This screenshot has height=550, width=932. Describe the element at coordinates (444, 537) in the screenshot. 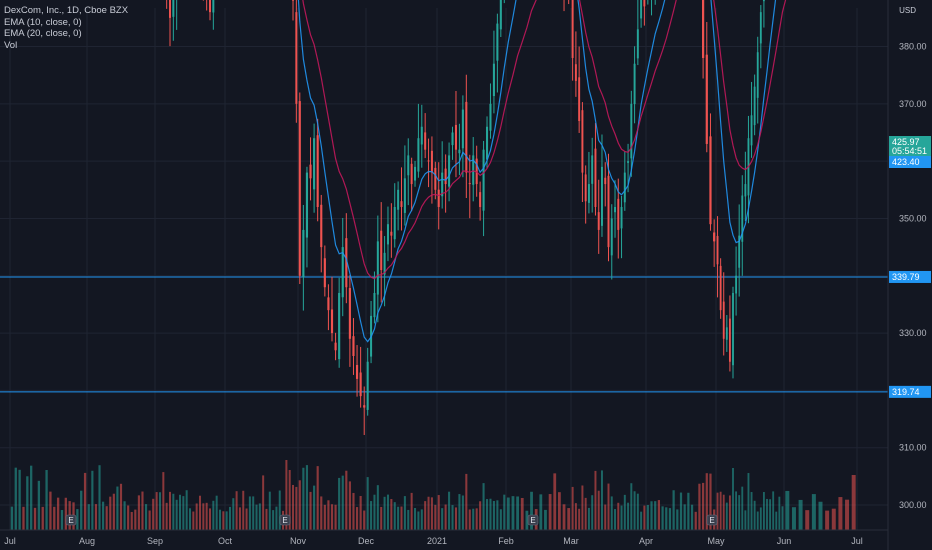

I see `time-axis: Jul Aug Sep Oct Nov Dec 2021 Feb Mar Apr May Jun Jul` at that location.